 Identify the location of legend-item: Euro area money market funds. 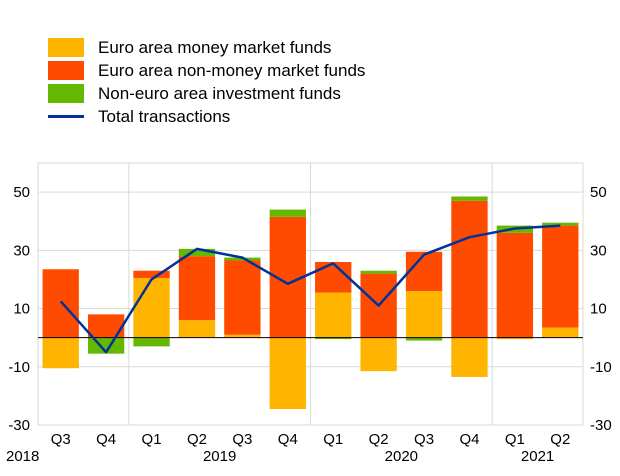
(206, 47).